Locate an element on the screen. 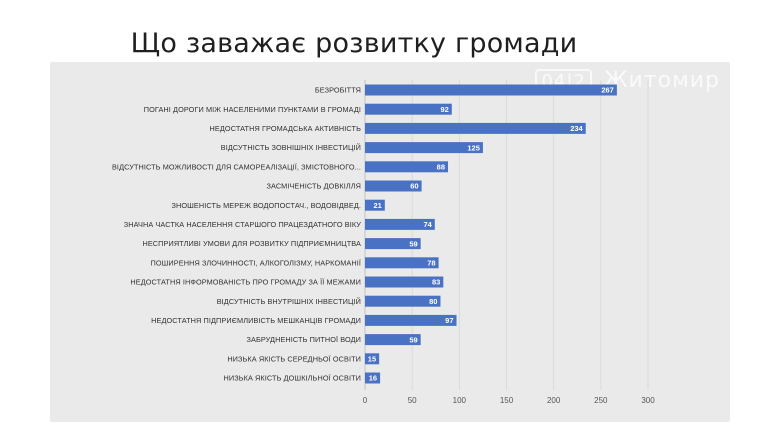  data-label: 125 is located at coordinates (473, 147).